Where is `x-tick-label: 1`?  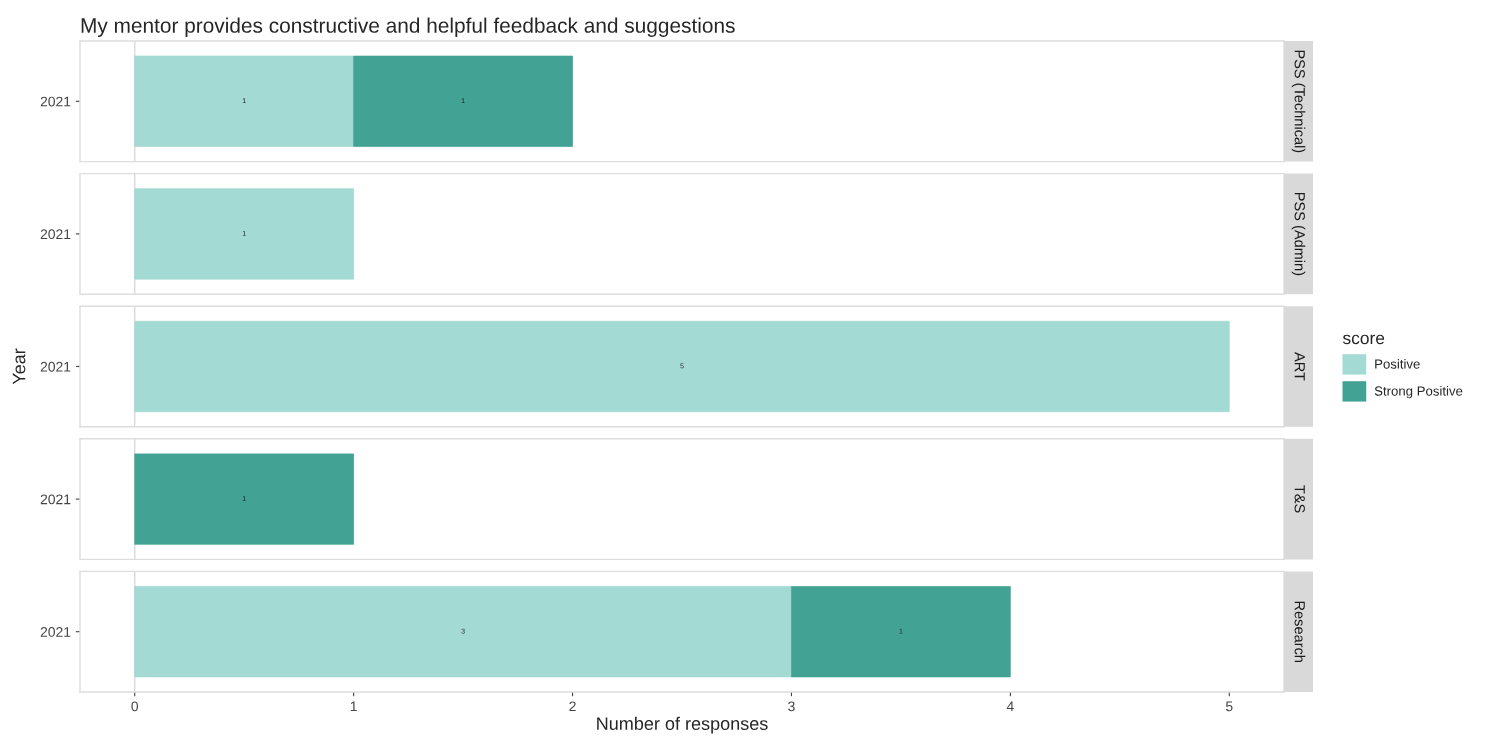 x-tick-label: 1 is located at coordinates (353, 706).